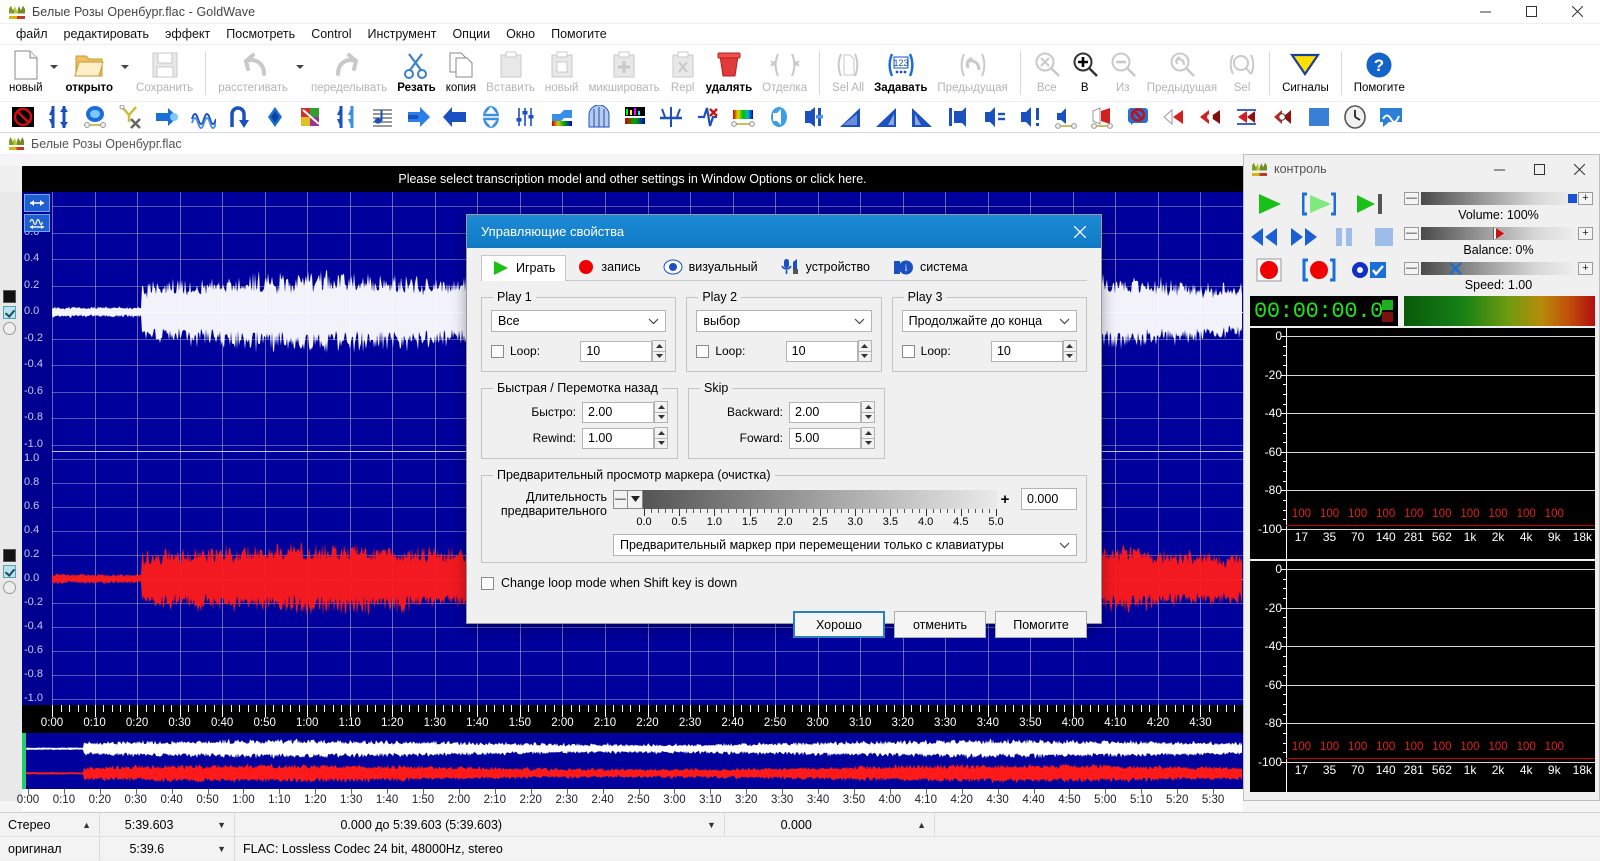  Describe the element at coordinates (825, 412) in the screenshot. I see `backward-input: 2.00` at that location.